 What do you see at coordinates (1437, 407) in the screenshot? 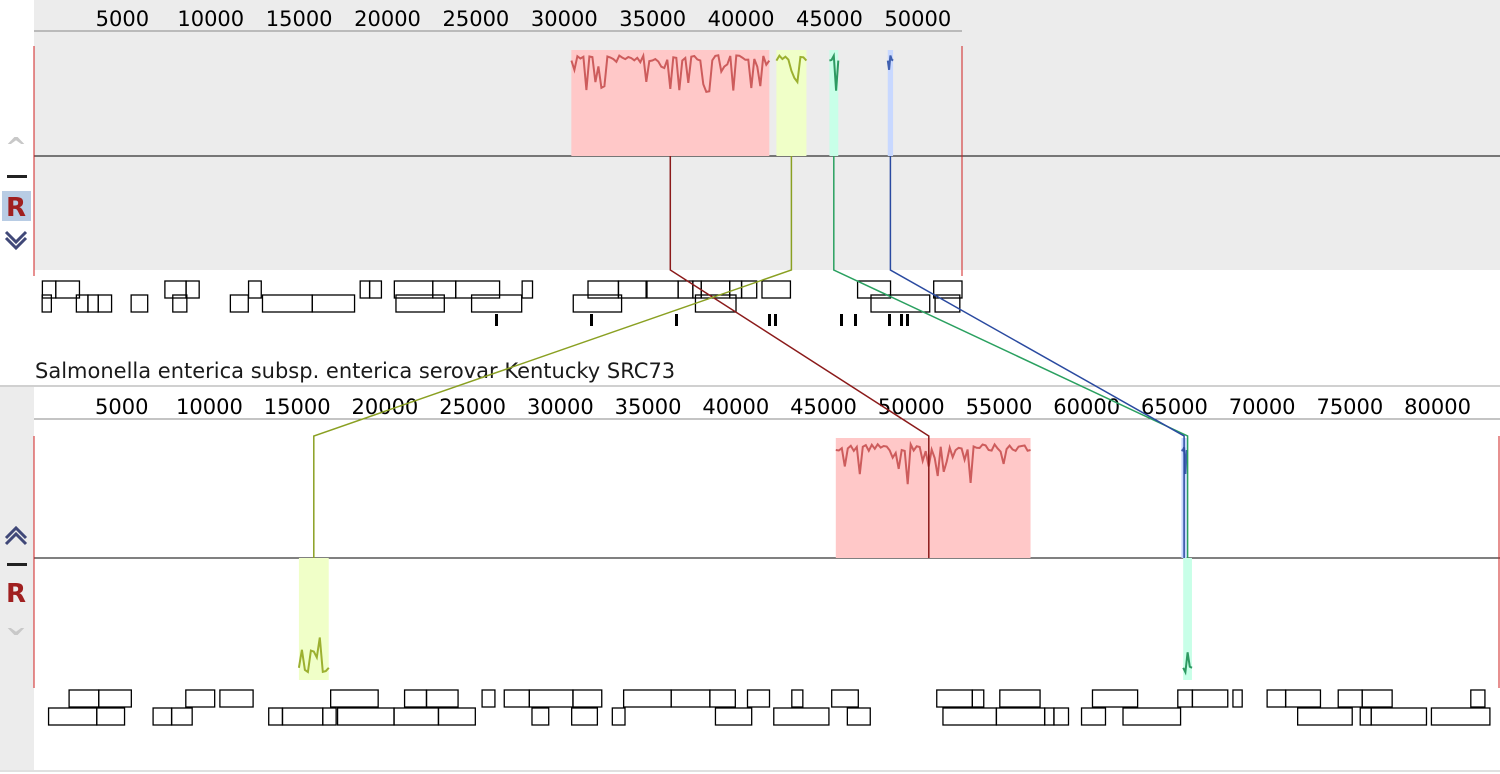
I see `ruler-tick-label: 80000` at bounding box center [1437, 407].